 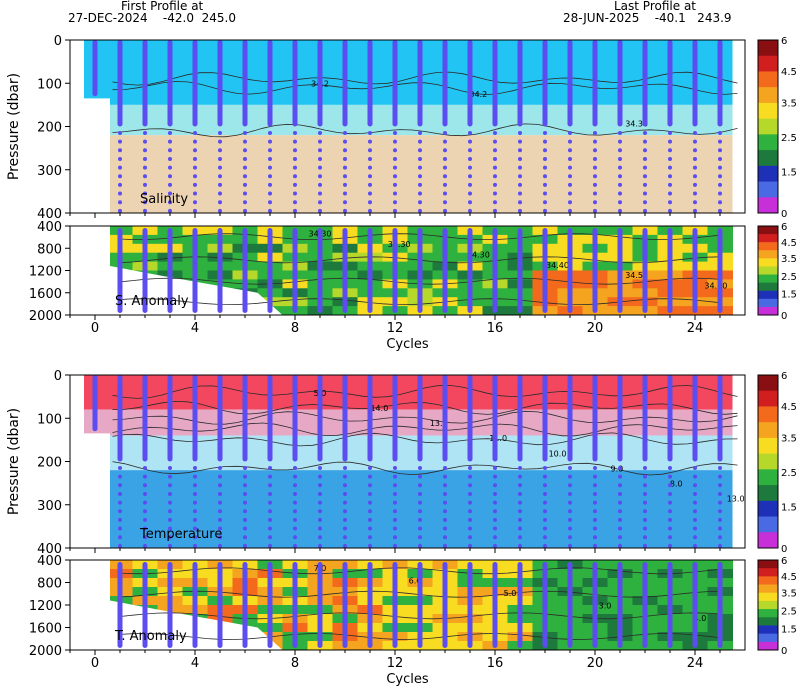 I want to click on y-tick-label: 1200, so click(x=45, y=272).